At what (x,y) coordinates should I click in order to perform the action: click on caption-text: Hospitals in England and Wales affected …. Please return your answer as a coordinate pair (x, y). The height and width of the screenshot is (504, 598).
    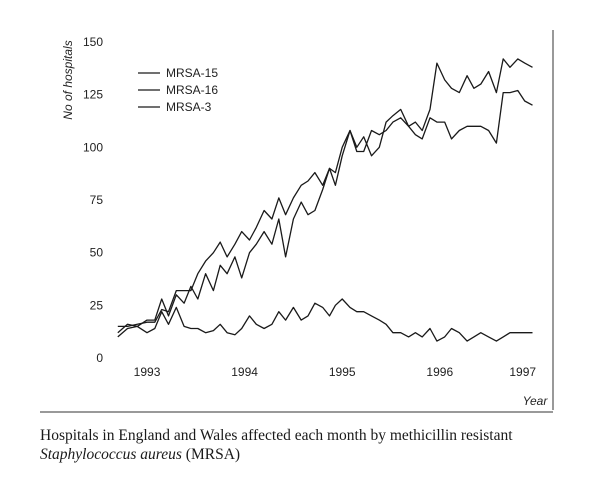
    Looking at the image, I should click on (276, 435).